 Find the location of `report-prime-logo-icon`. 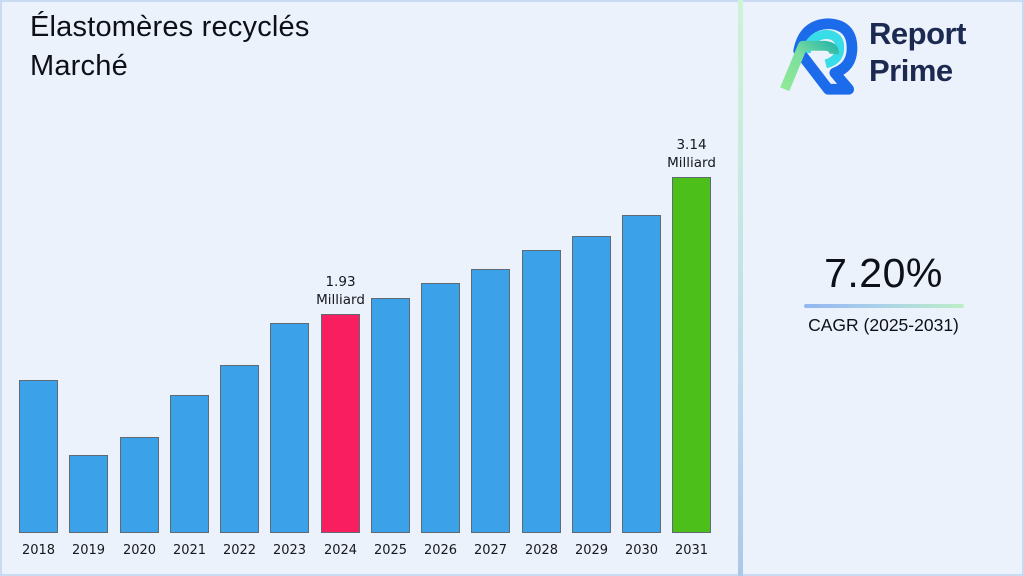

report-prime-logo-icon is located at coordinates (819, 56).